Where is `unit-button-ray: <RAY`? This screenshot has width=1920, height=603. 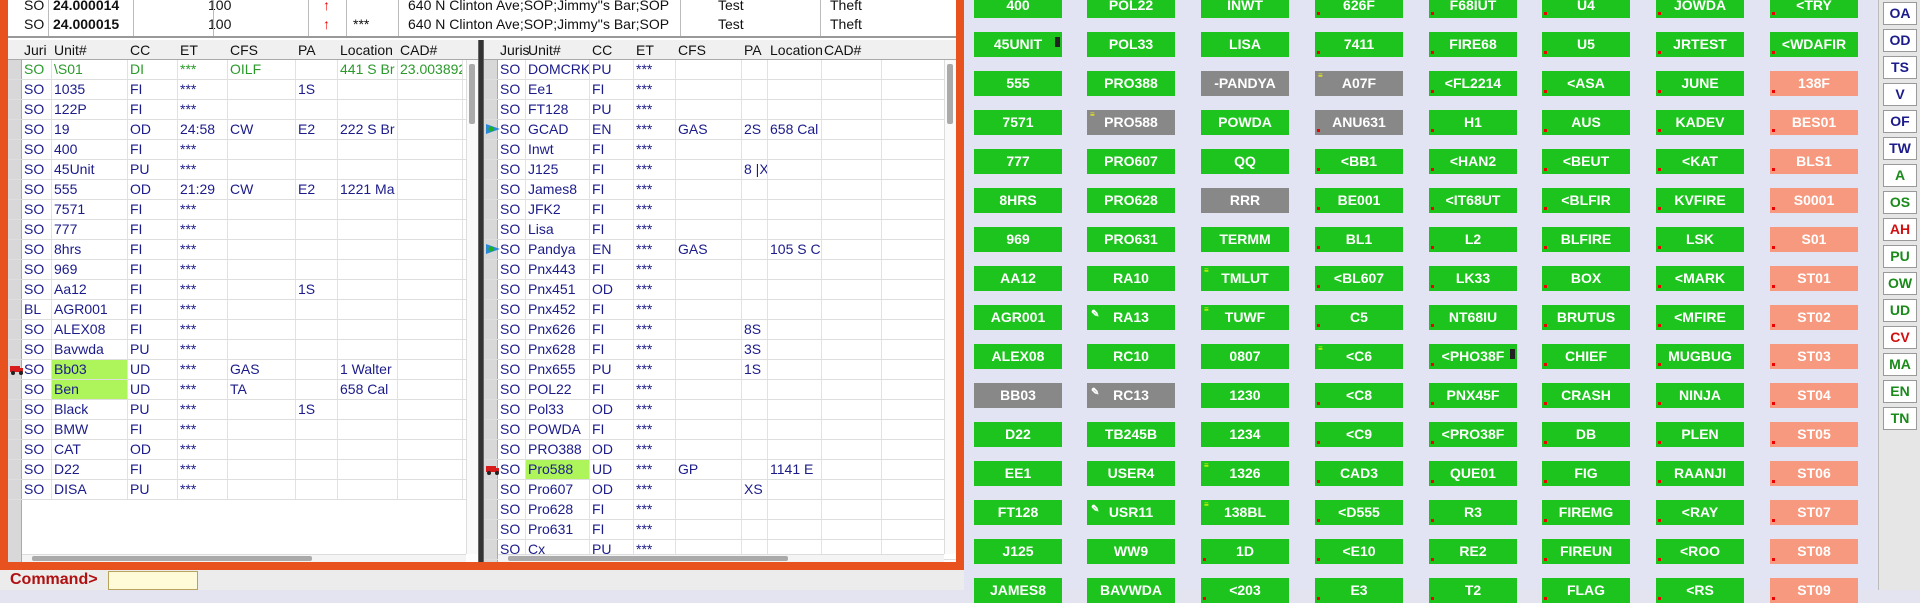 unit-button-ray: <RAY is located at coordinates (1700, 512).